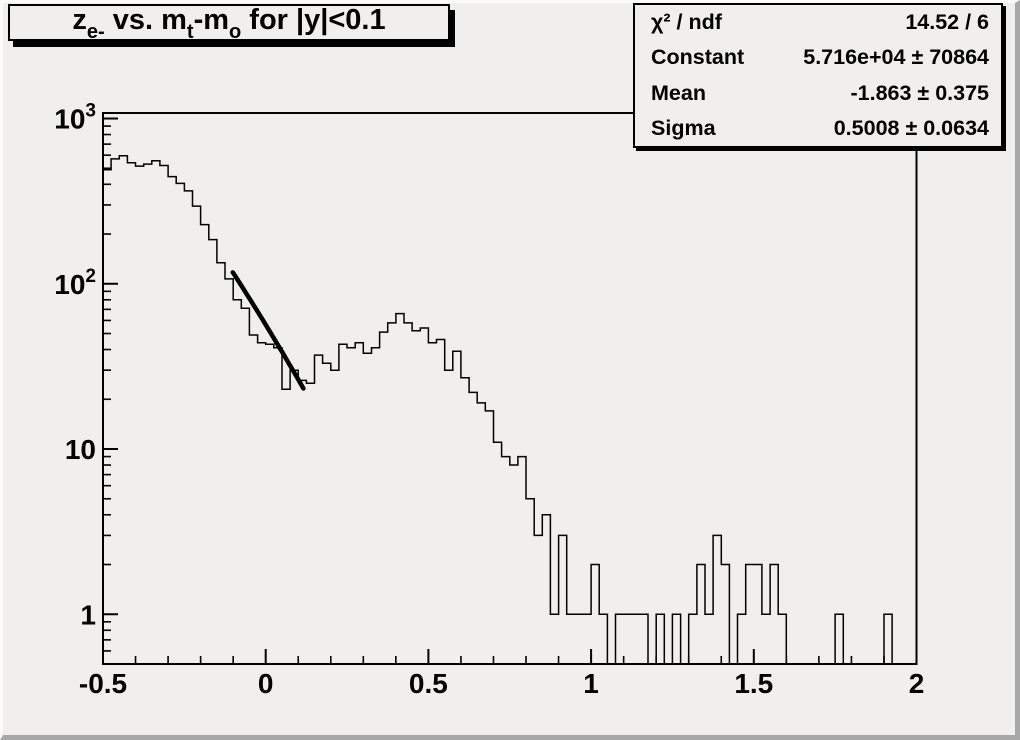 The image size is (1020, 740). I want to click on title-subscript: o, so click(235, 32).